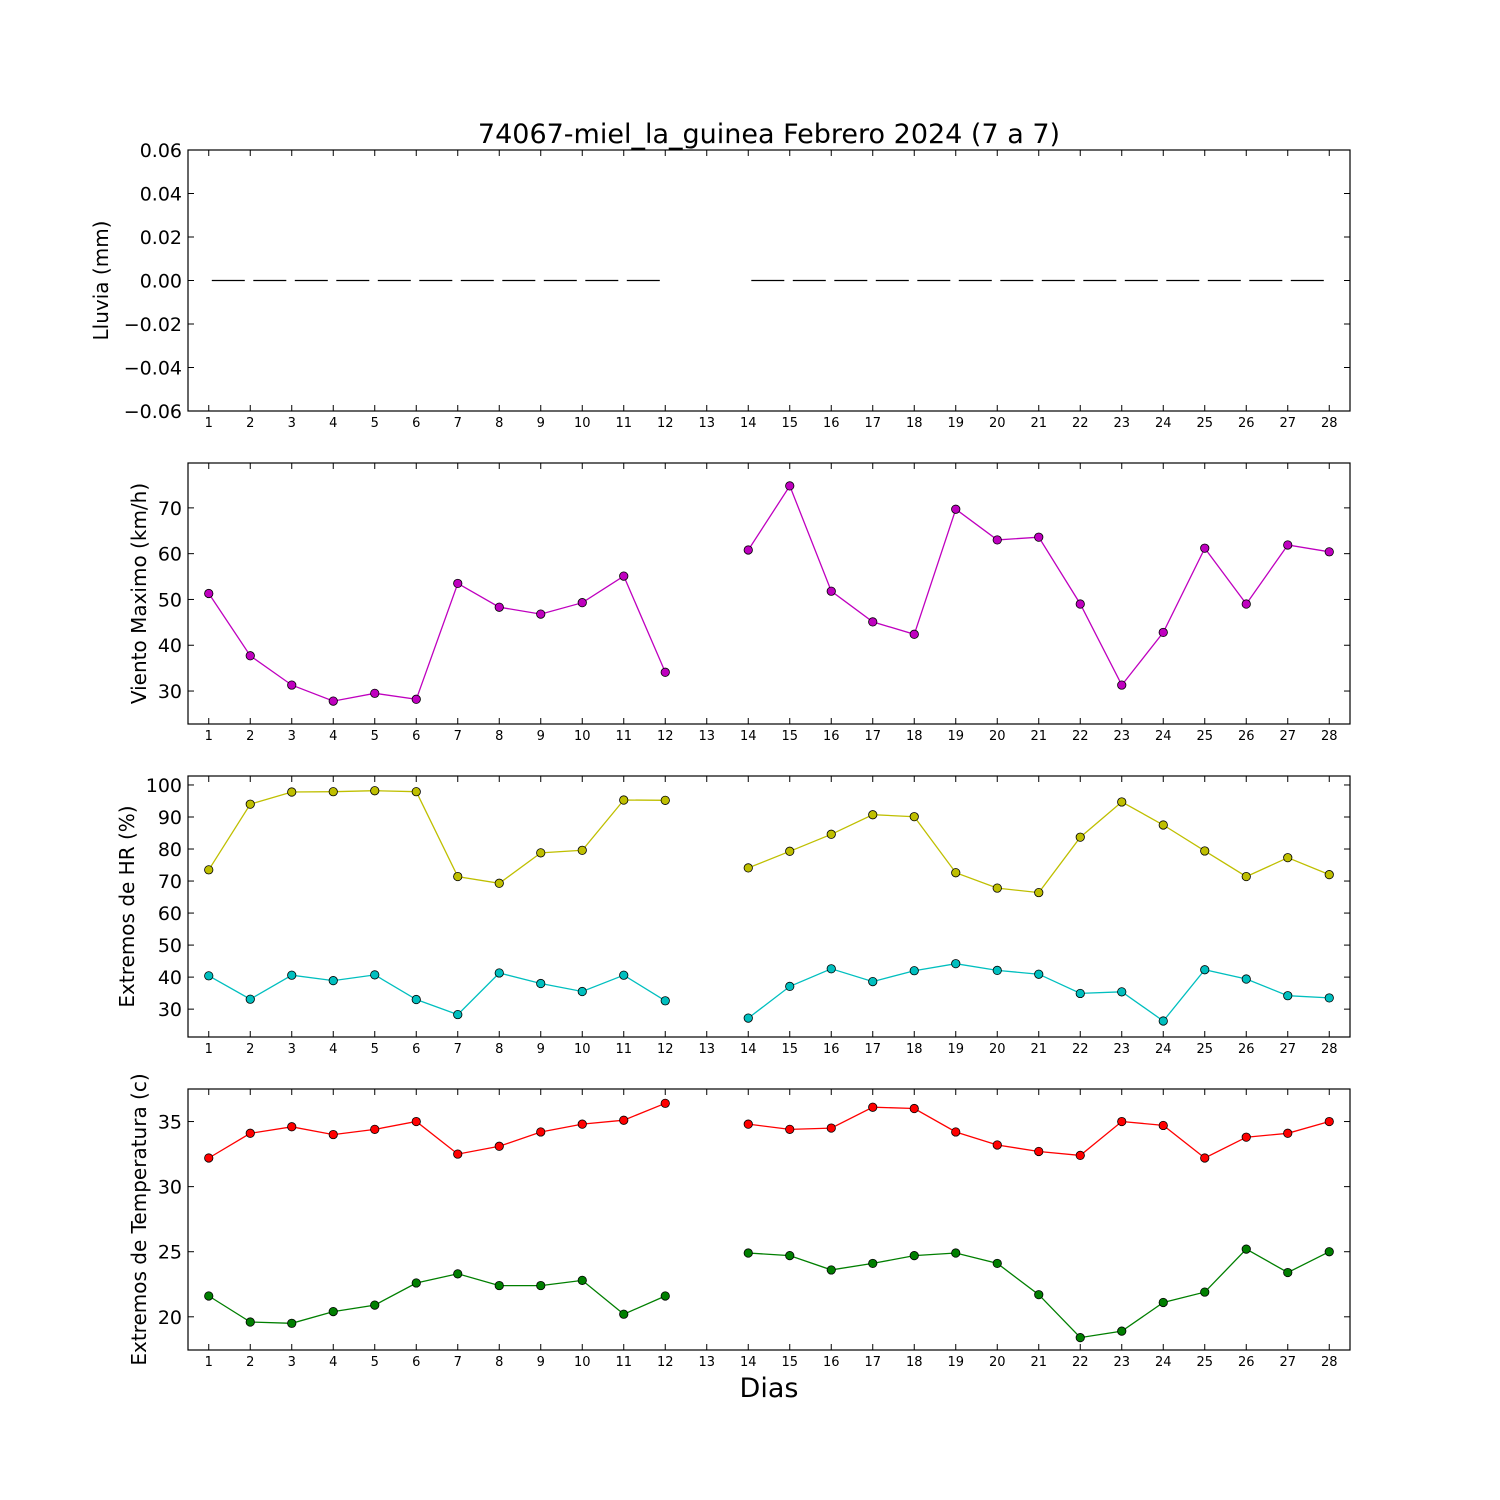 The image size is (1500, 1500). Describe the element at coordinates (1204, 736) in the screenshot. I see `x-tick-label: 25` at that location.